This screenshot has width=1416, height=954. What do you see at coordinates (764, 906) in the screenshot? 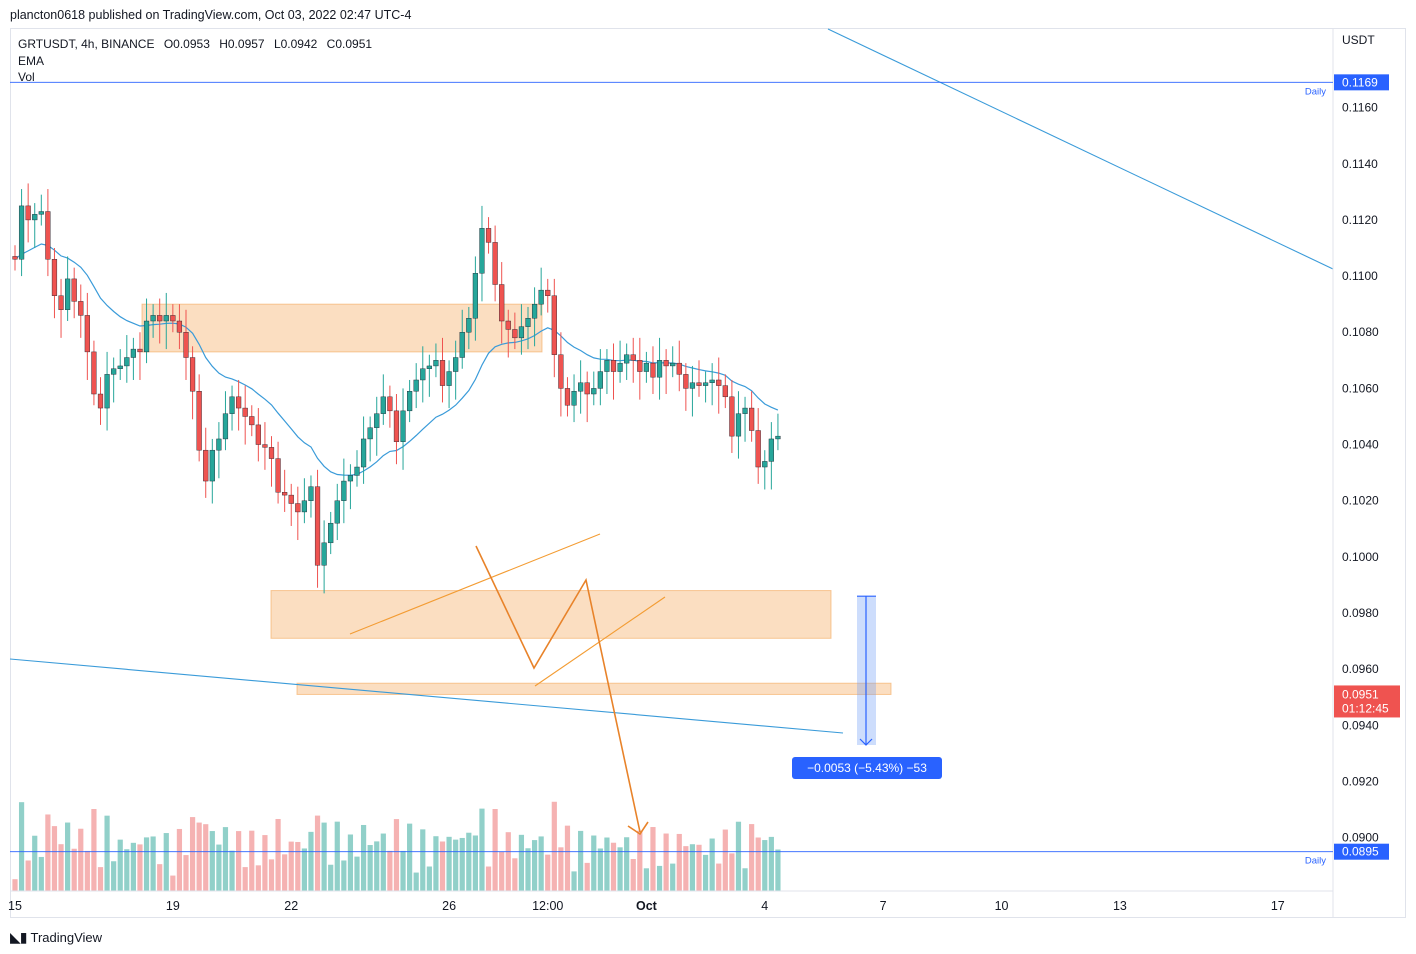
I see `time-tick: 4` at bounding box center [764, 906].